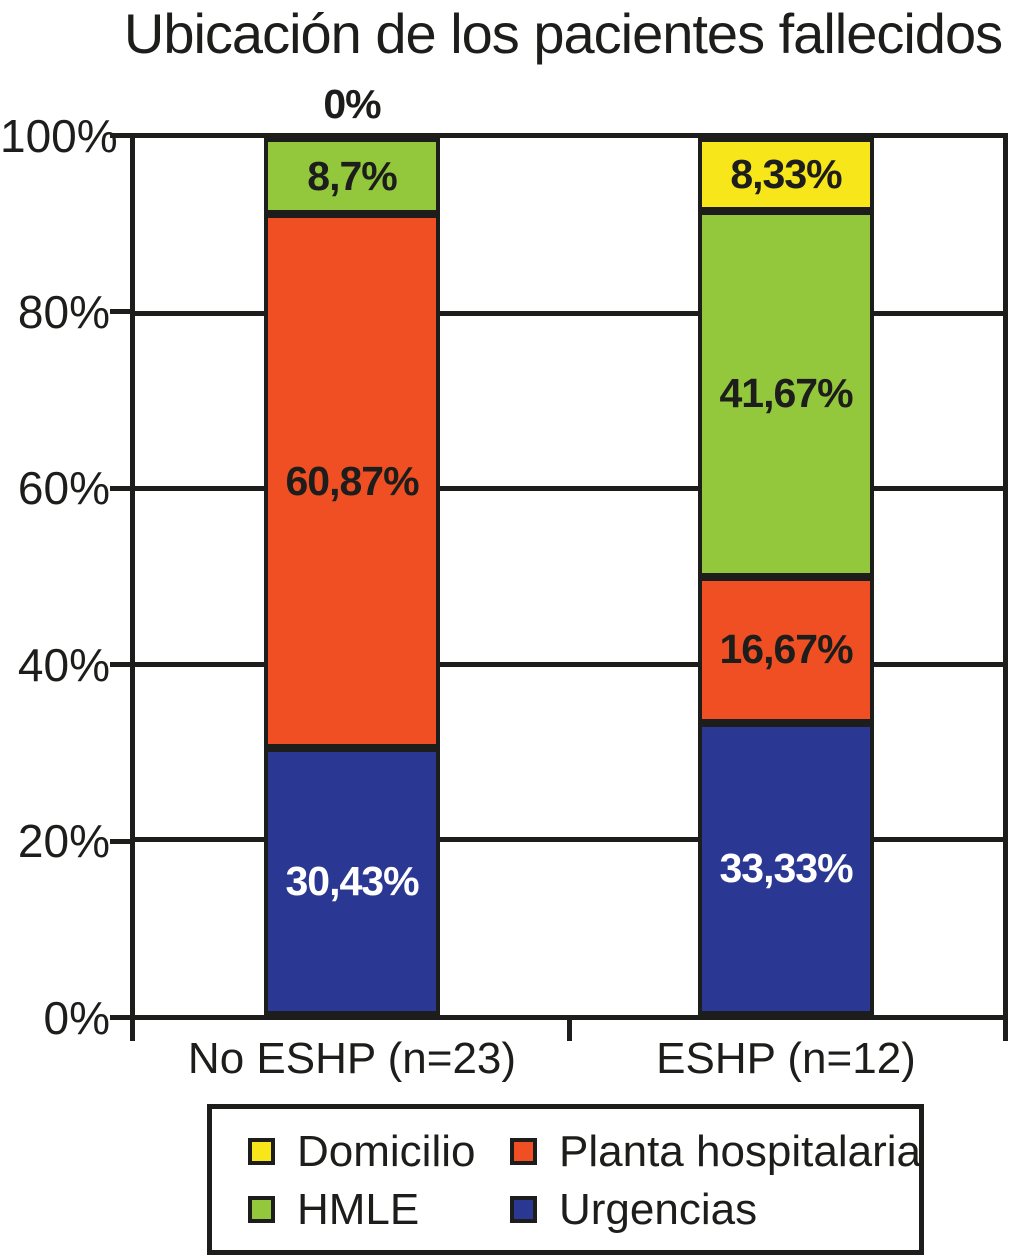 The height and width of the screenshot is (1256, 1022). Describe the element at coordinates (76, 1017) in the screenshot. I see `y-axis-tick-label: 0%` at that location.